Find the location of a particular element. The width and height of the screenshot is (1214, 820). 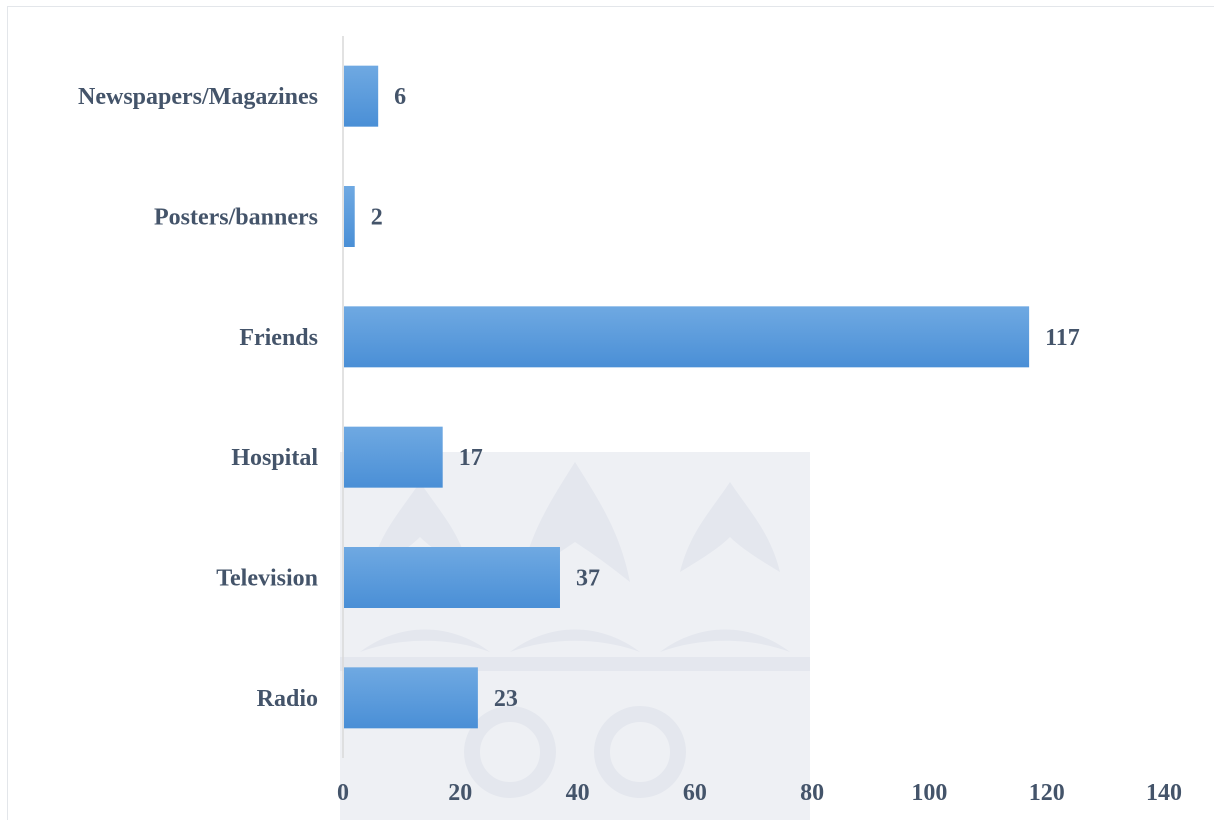

x-tick-label: 80 is located at coordinates (812, 793).